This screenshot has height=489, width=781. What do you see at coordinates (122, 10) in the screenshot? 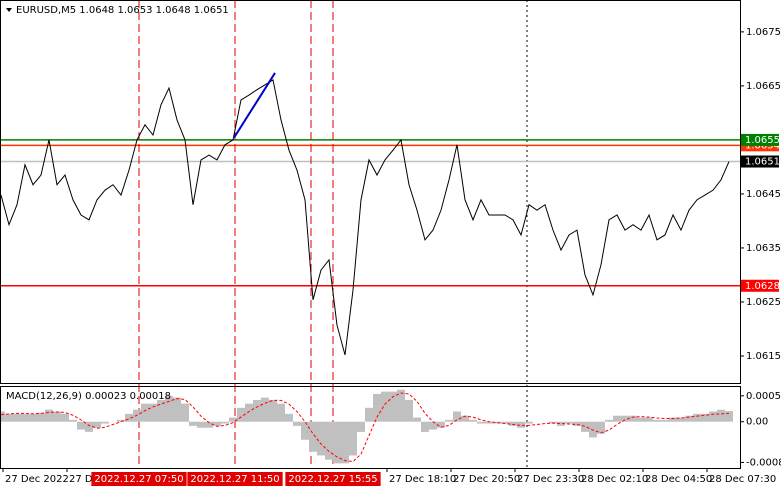
I see `symbol-header: EURUSD,M5 1.0648 1.0653 1.0648 1.0651` at bounding box center [122, 10].